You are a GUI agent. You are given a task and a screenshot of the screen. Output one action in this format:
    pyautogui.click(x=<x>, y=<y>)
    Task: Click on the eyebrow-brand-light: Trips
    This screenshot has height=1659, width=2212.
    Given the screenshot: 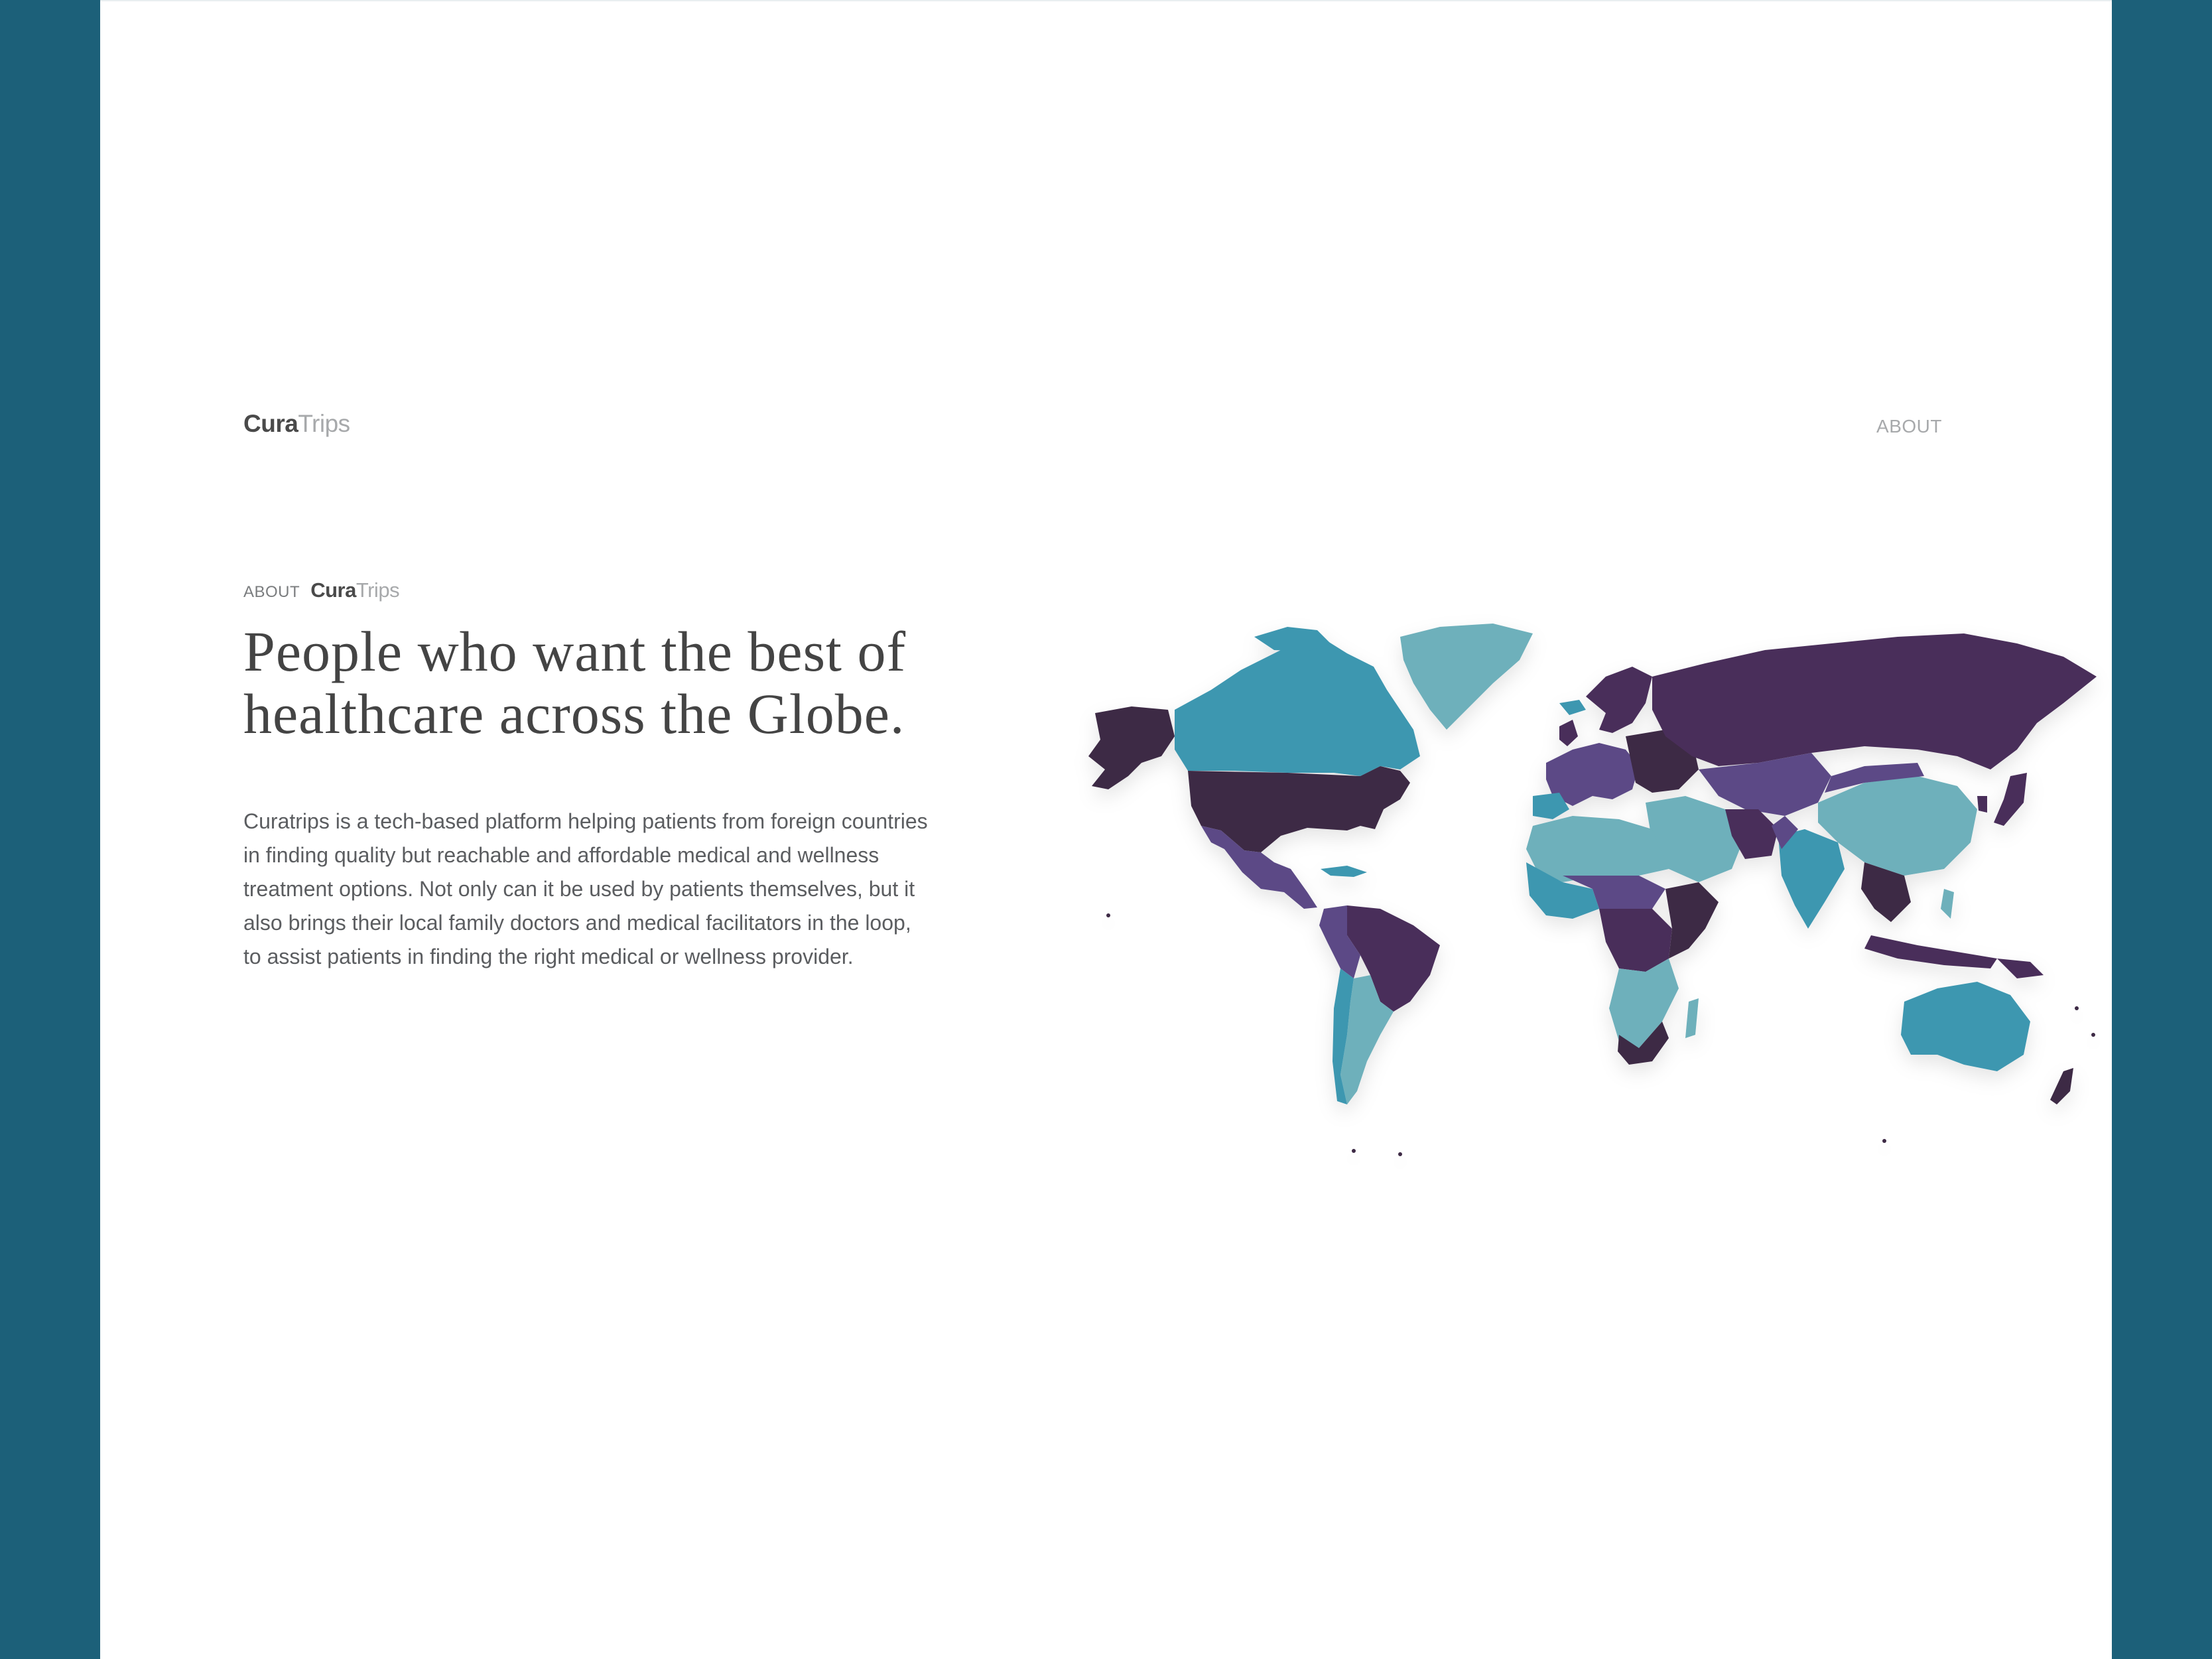 What is the action you would take?
    pyautogui.click(x=378, y=590)
    